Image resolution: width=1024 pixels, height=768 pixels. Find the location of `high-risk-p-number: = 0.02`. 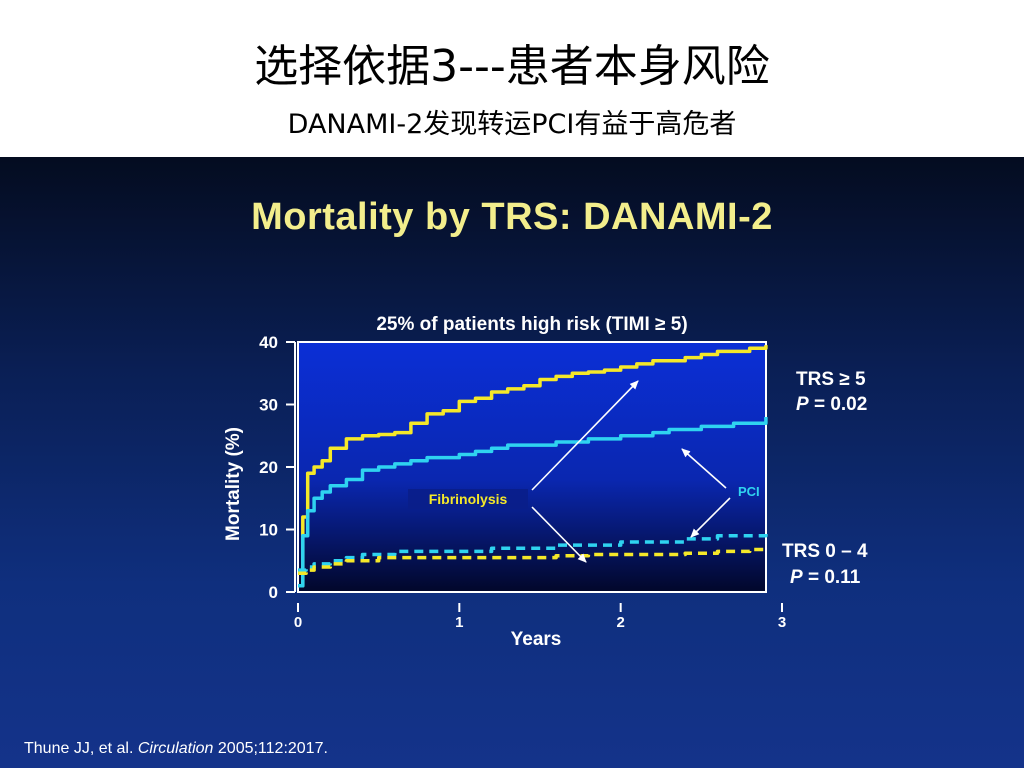

high-risk-p-number: = 0.02 is located at coordinates (838, 404).